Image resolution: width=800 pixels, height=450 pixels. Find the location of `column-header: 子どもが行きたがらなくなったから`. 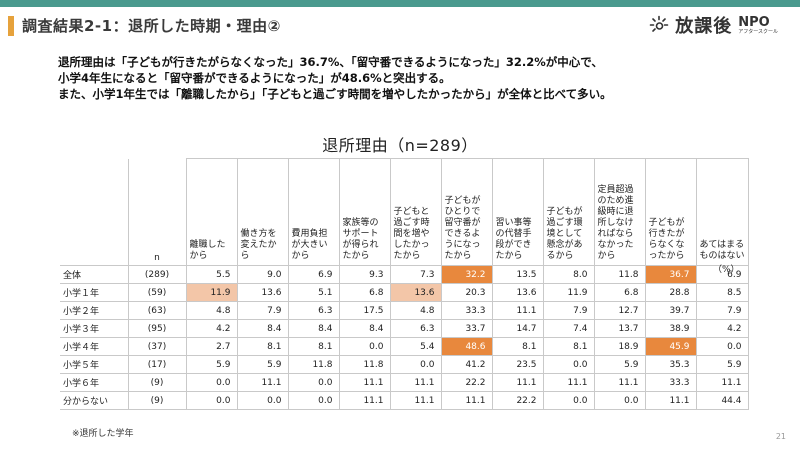

column-header: 子どもが行きたがらなくなったから is located at coordinates (670, 212).